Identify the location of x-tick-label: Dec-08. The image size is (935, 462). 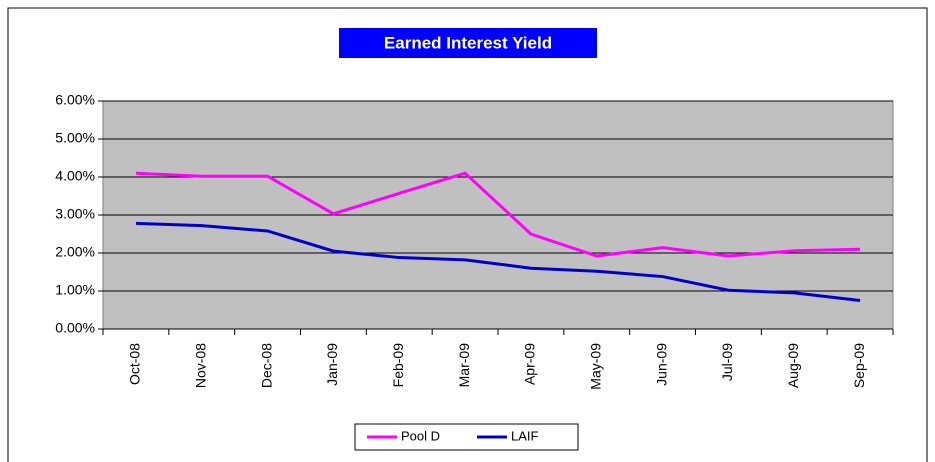
(266, 365).